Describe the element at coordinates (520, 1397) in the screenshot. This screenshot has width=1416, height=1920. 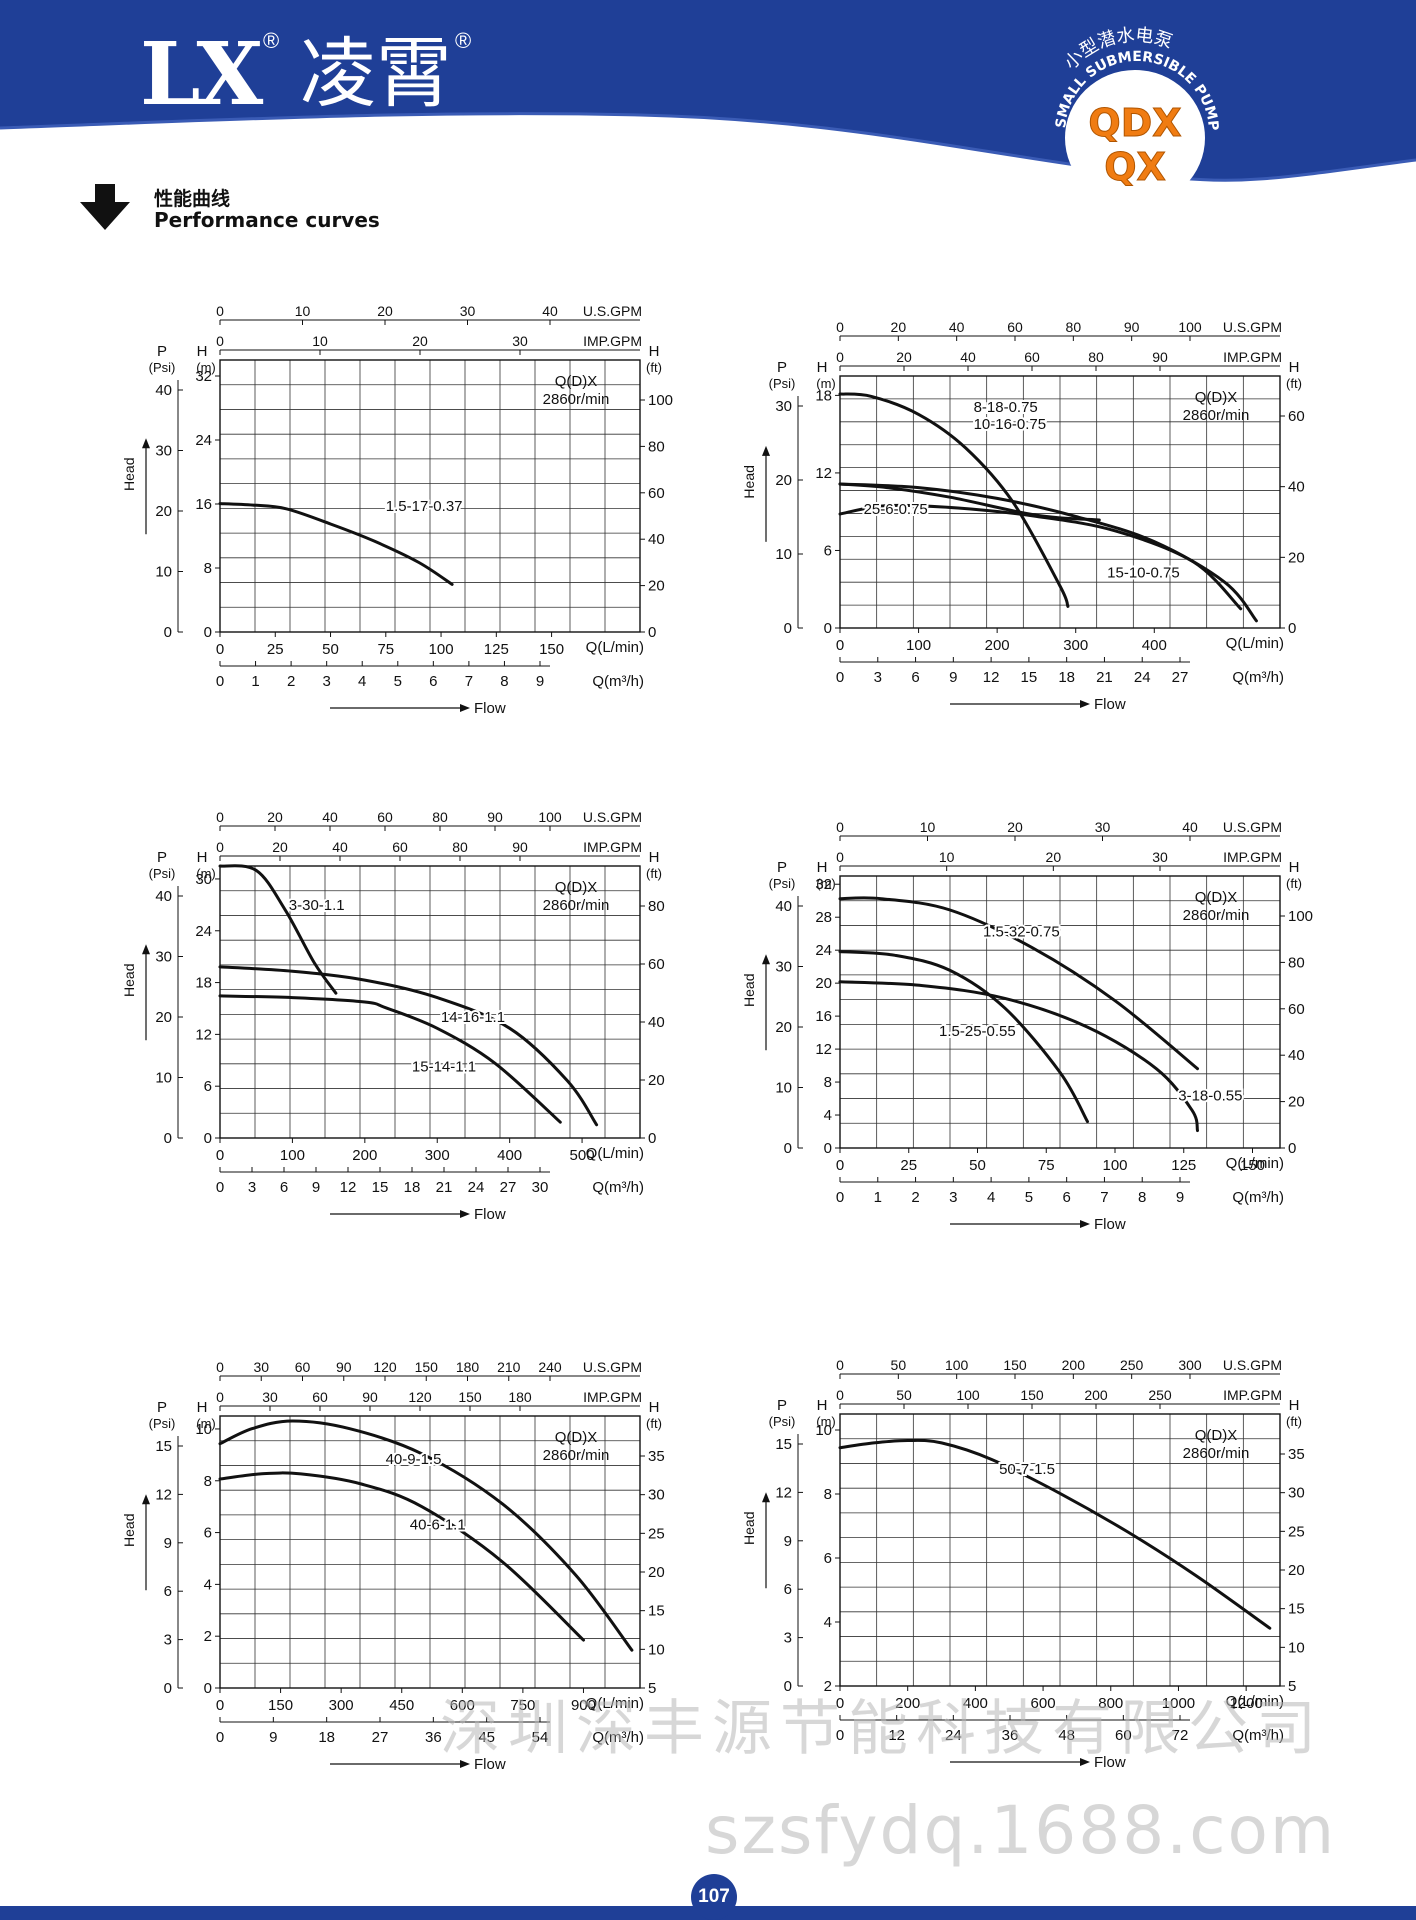
I see `imp-tick-label: 180` at that location.